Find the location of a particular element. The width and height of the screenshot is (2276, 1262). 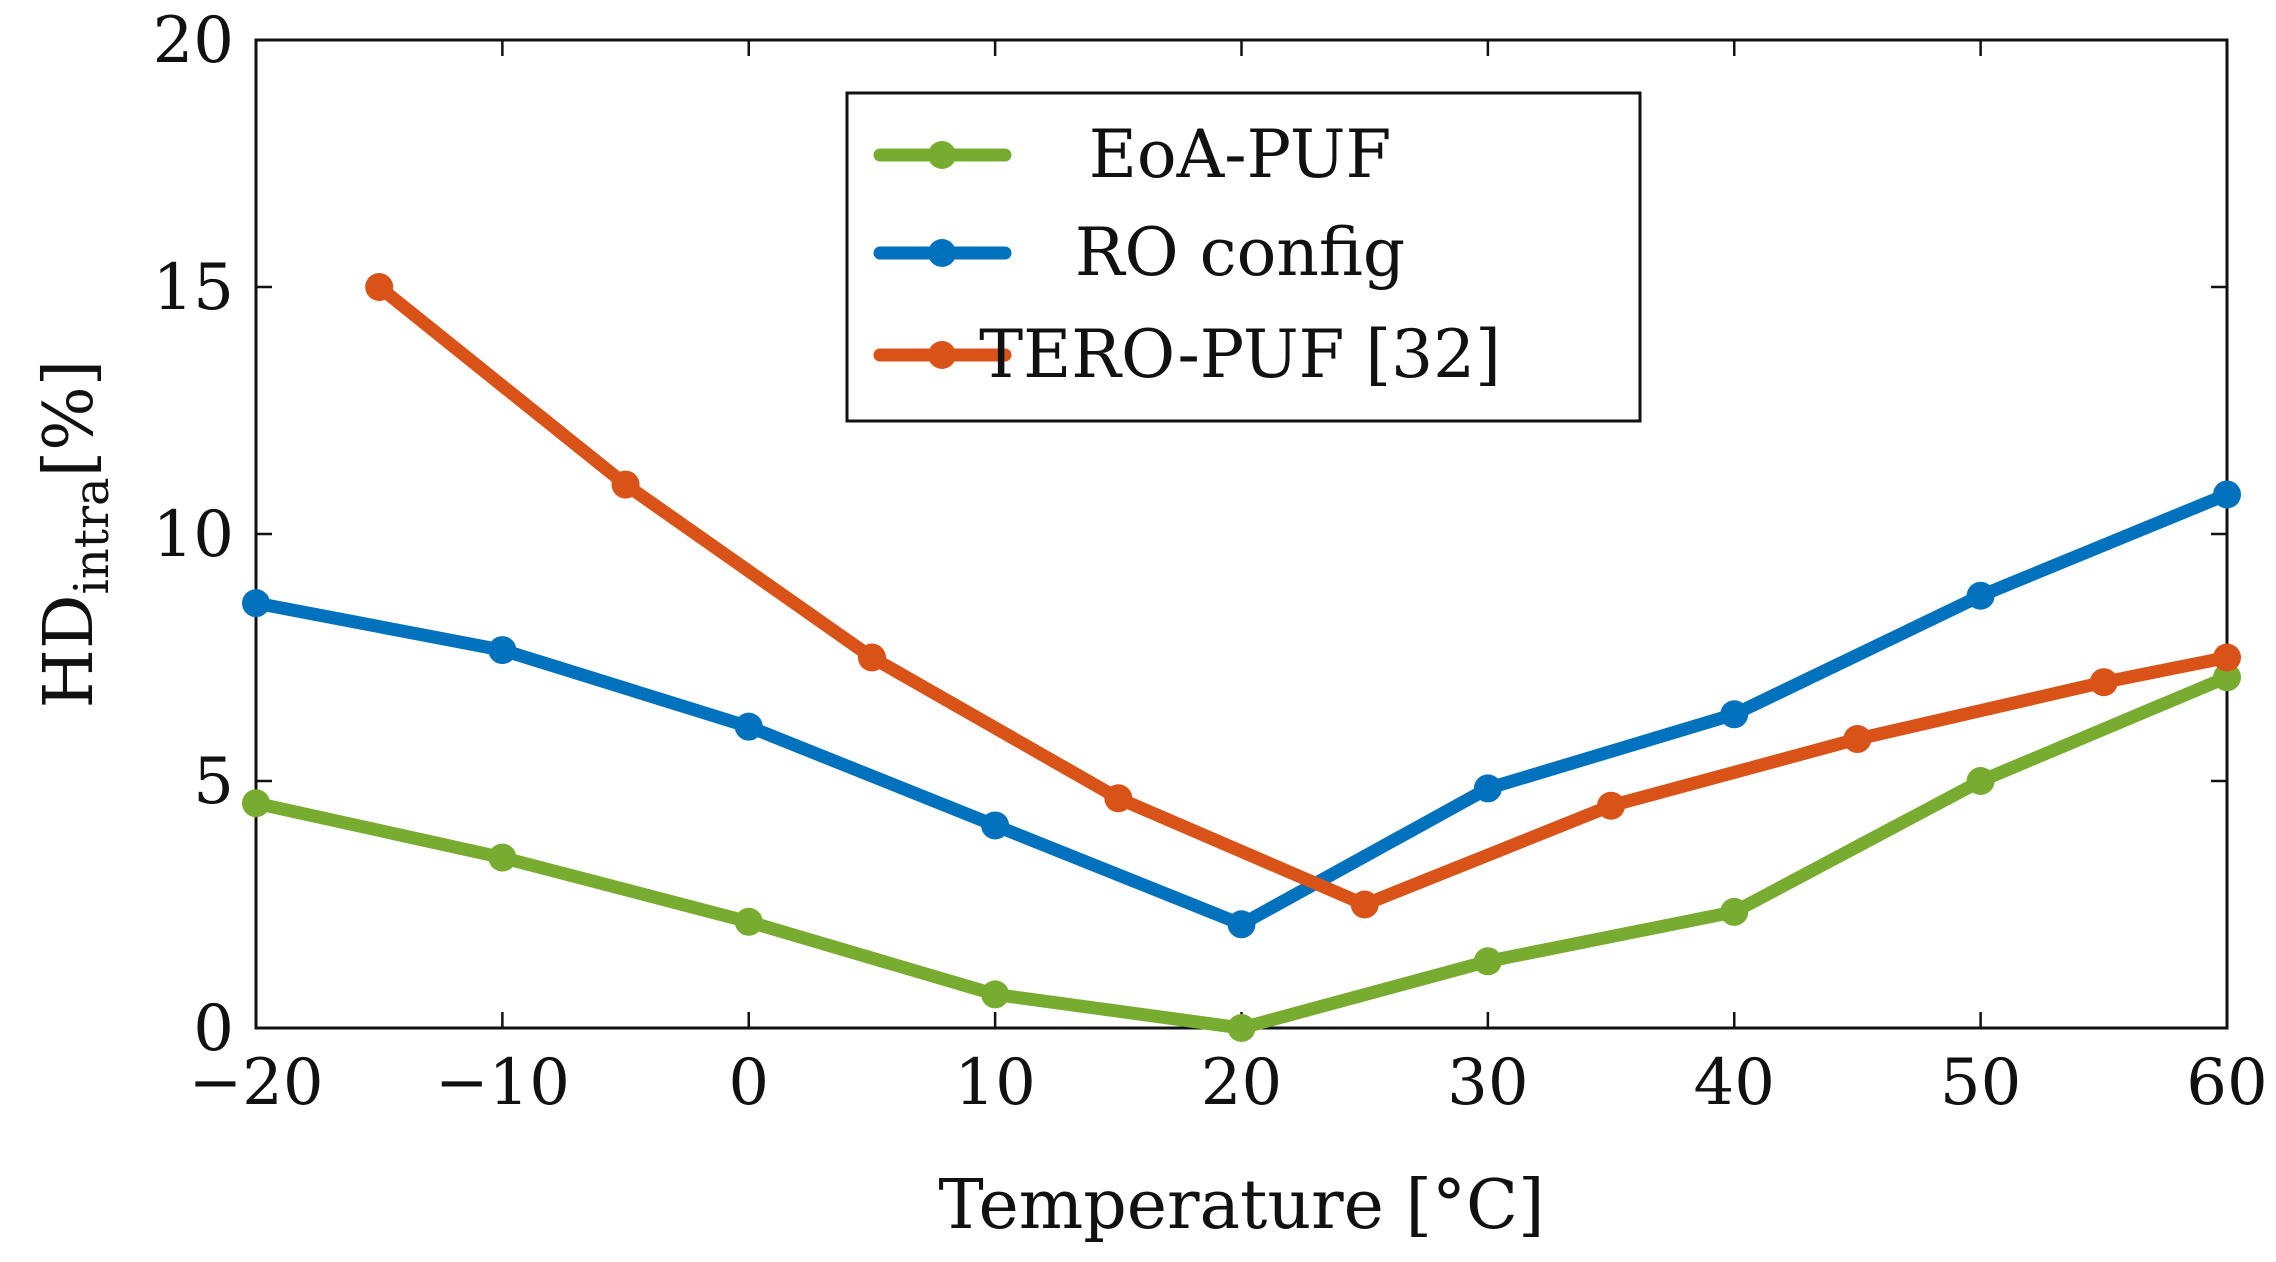

y-tick-label: 10 is located at coordinates (193, 535).